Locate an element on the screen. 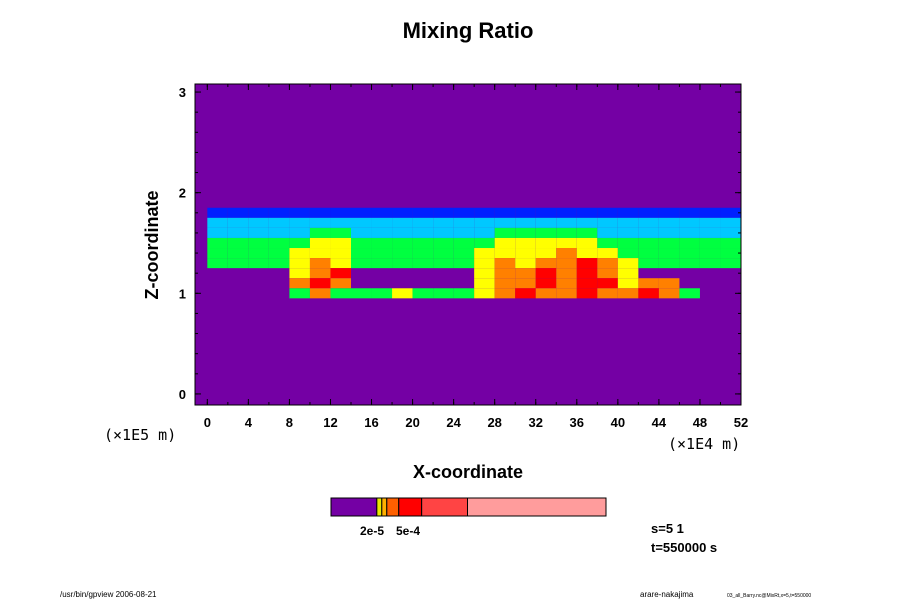  x-tick-label: 16 is located at coordinates (371, 422).